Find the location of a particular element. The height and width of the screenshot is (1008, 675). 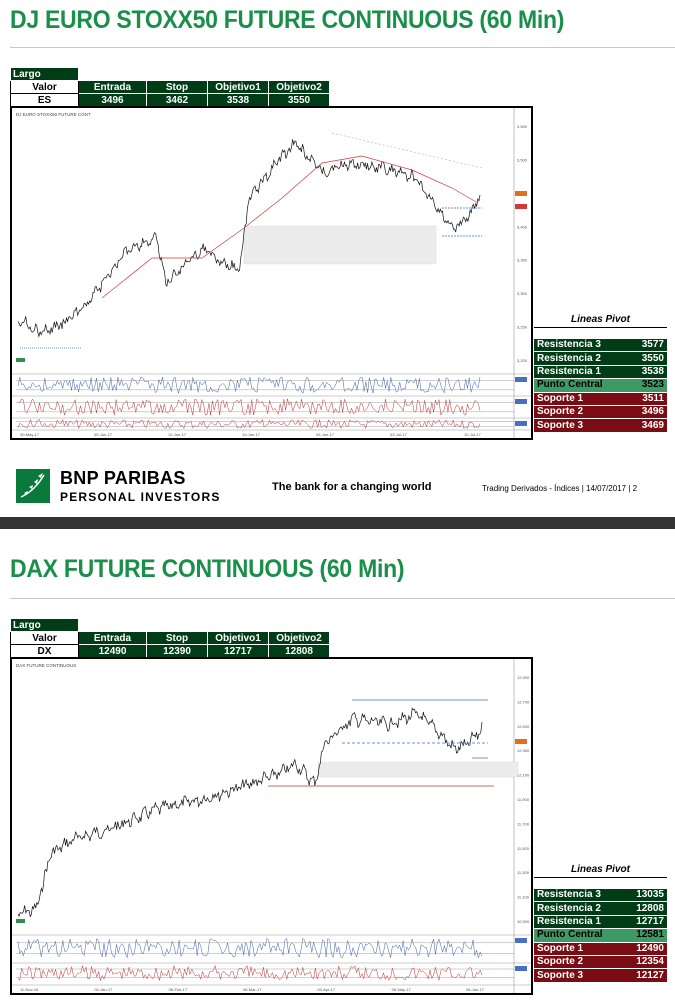

pivot-value: 3538 is located at coordinates (648, 371).